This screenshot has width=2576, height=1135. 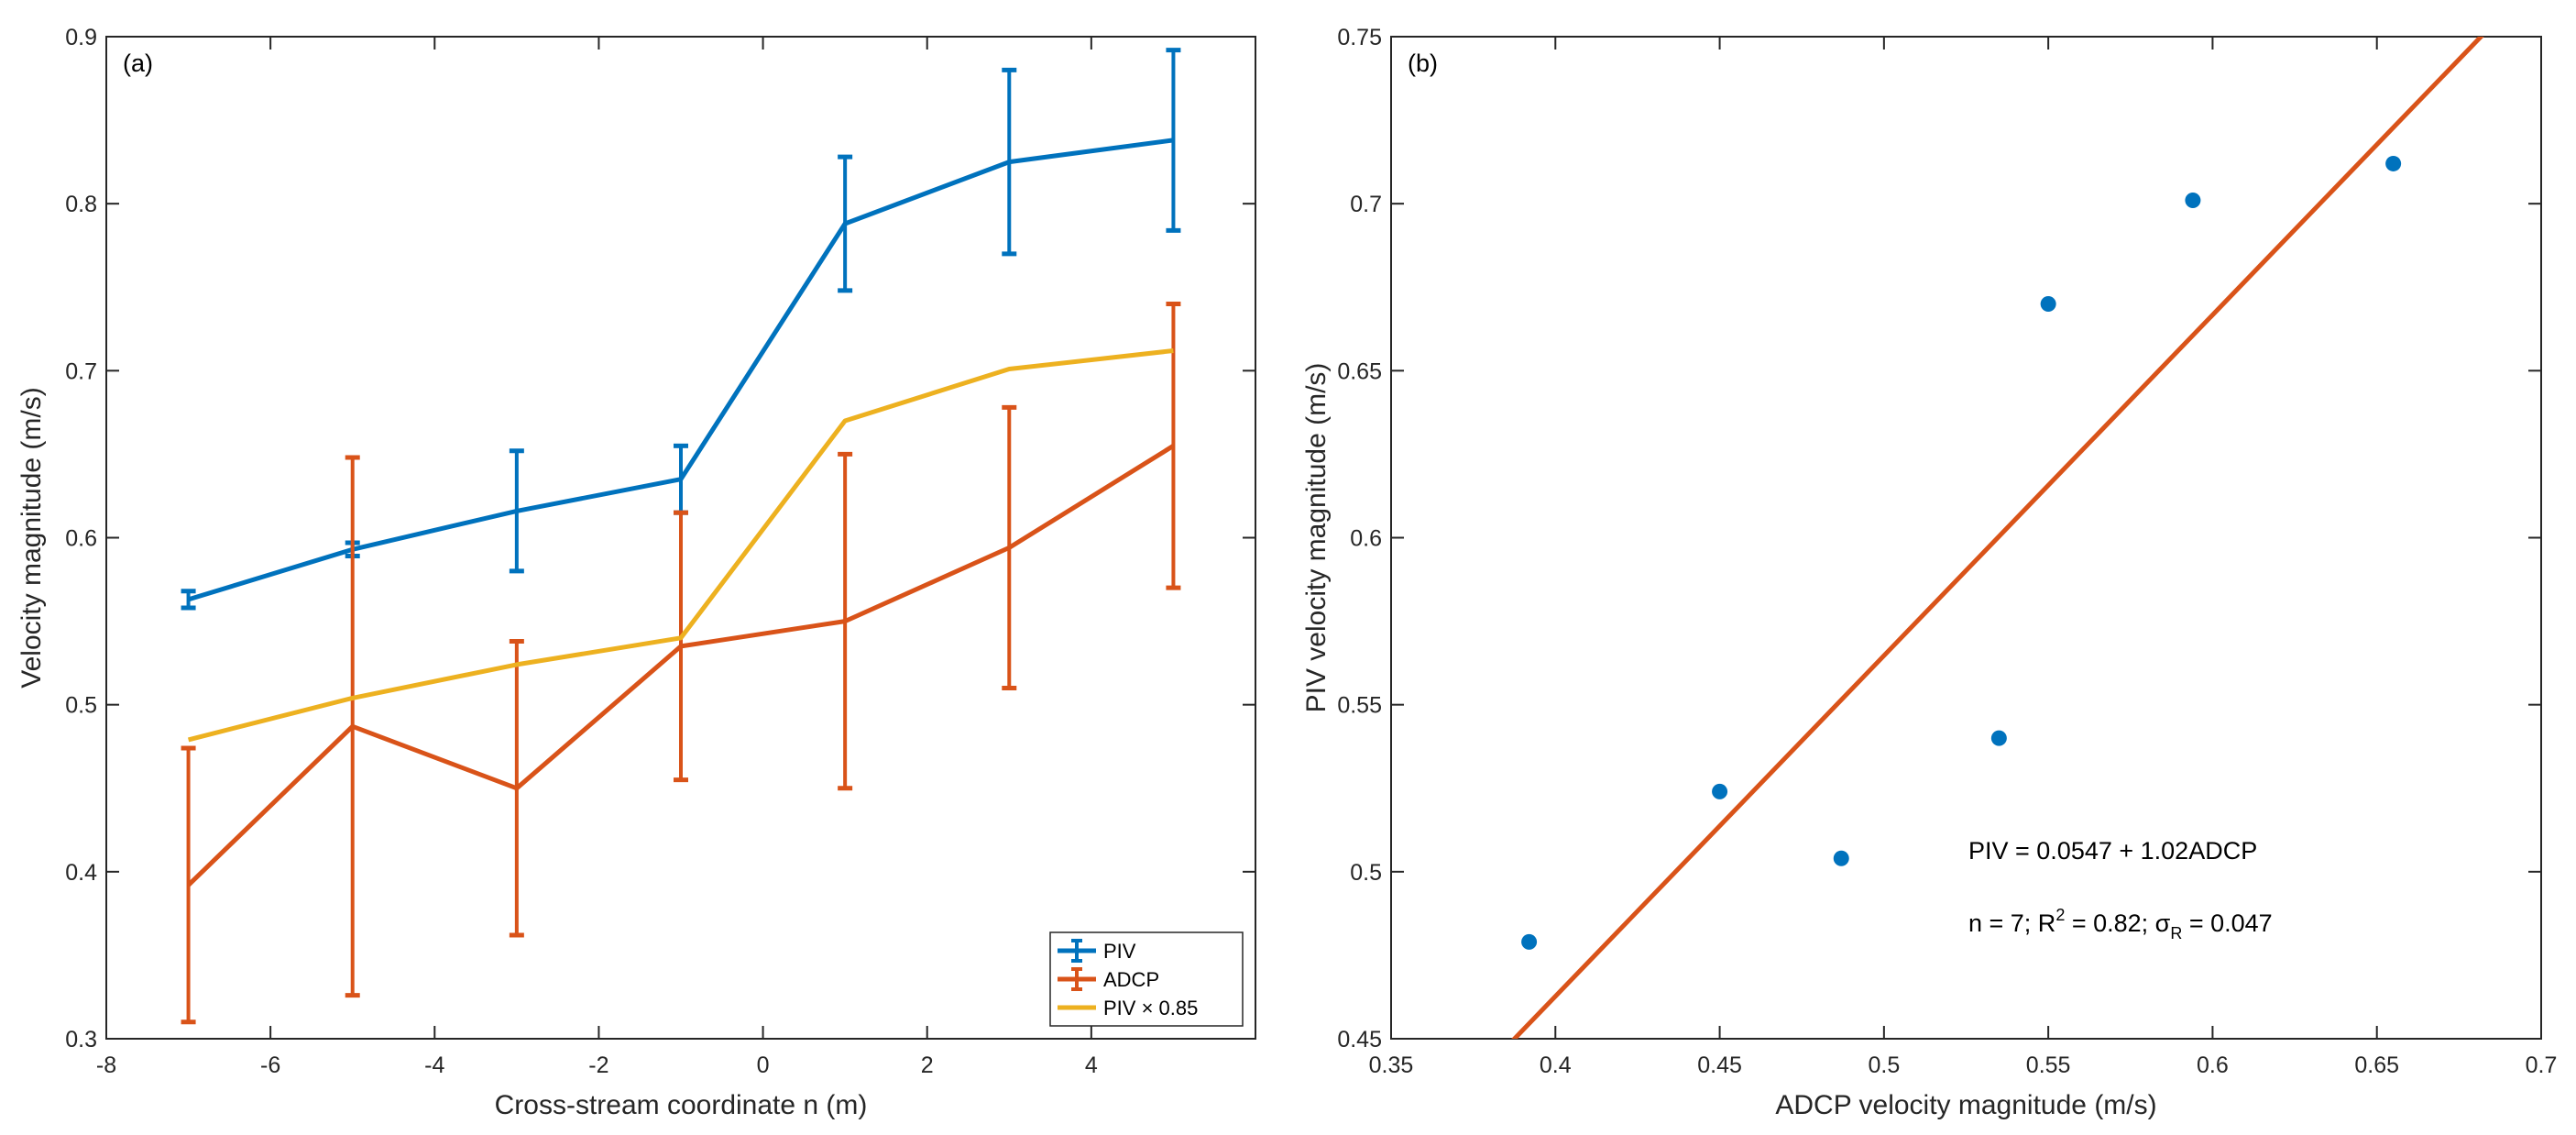 I want to click on panel-b-label: (b), so click(x=1423, y=64).